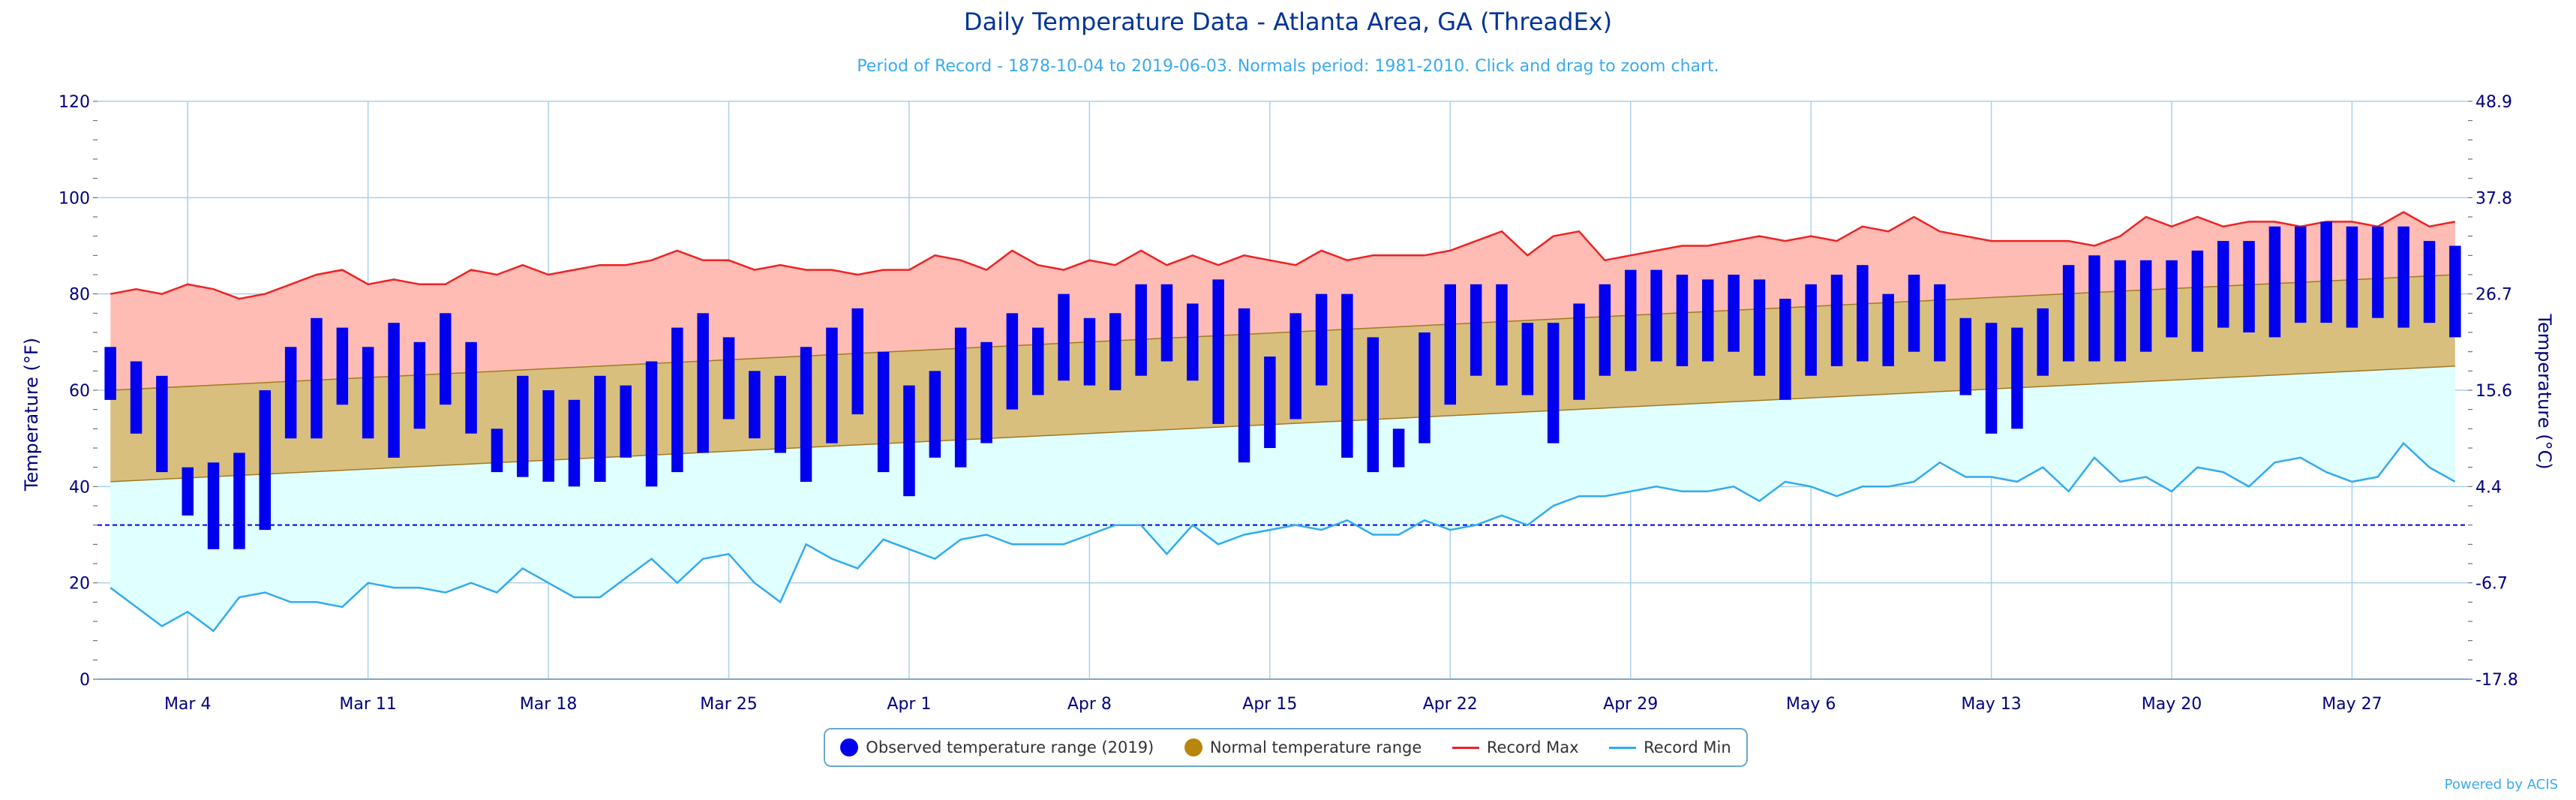  I want to click on record-max-line, so click(1283, 255).